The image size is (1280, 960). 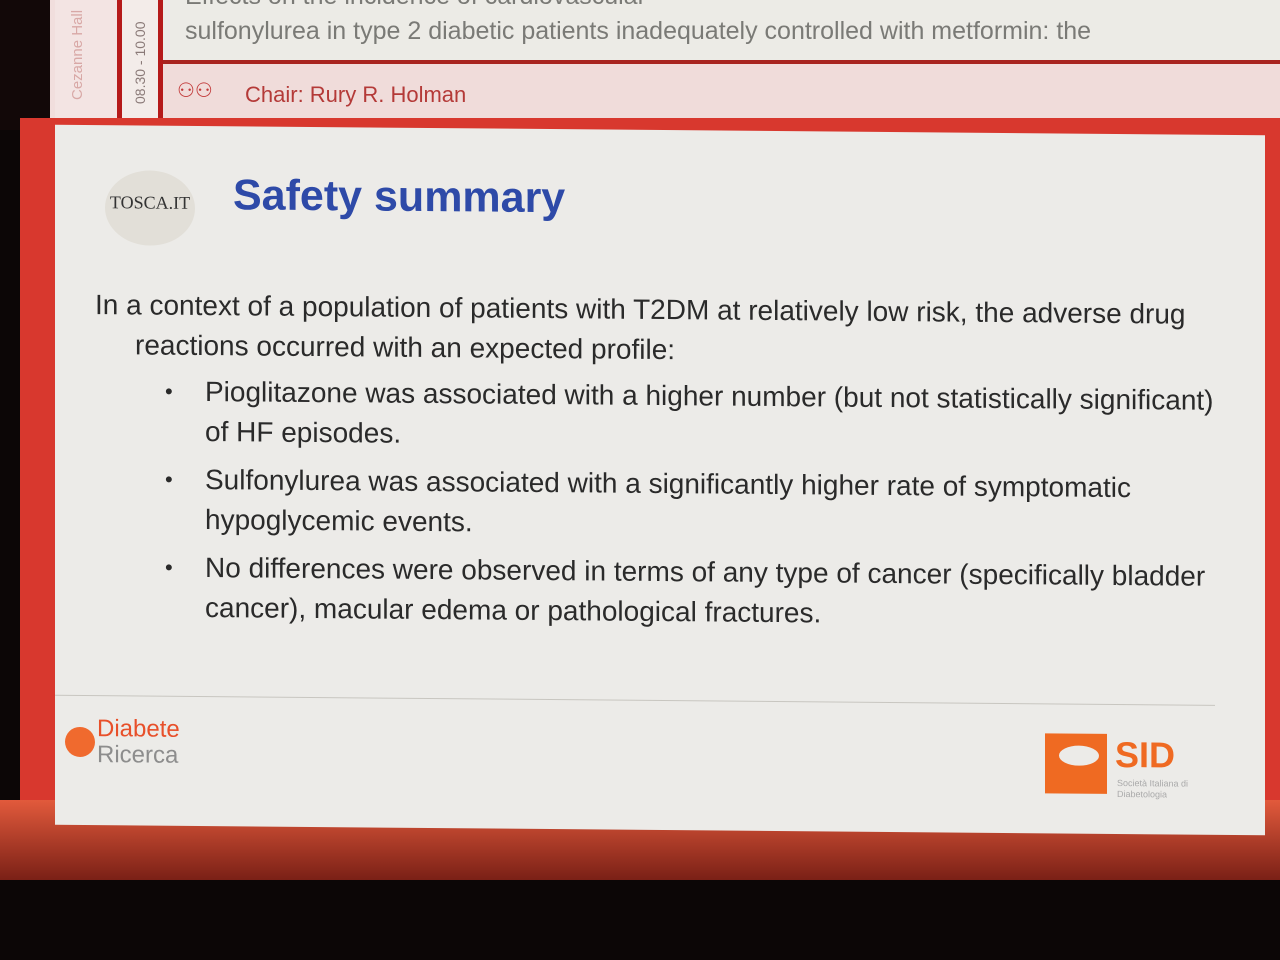 I want to click on logo-text: TOSCA.IT, so click(x=150, y=202).